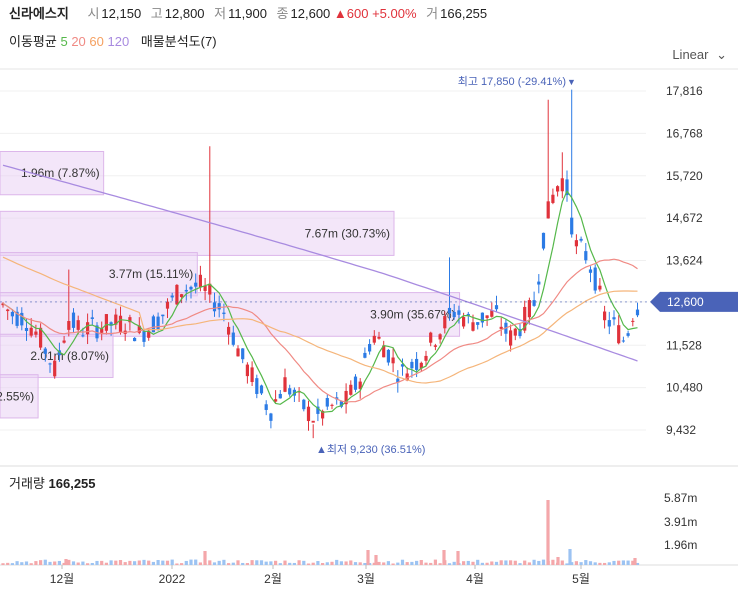 The image size is (738, 594). What do you see at coordinates (151, 274) in the screenshot?
I see `volume-profile-label: 3.77m (15.11%)` at bounding box center [151, 274].